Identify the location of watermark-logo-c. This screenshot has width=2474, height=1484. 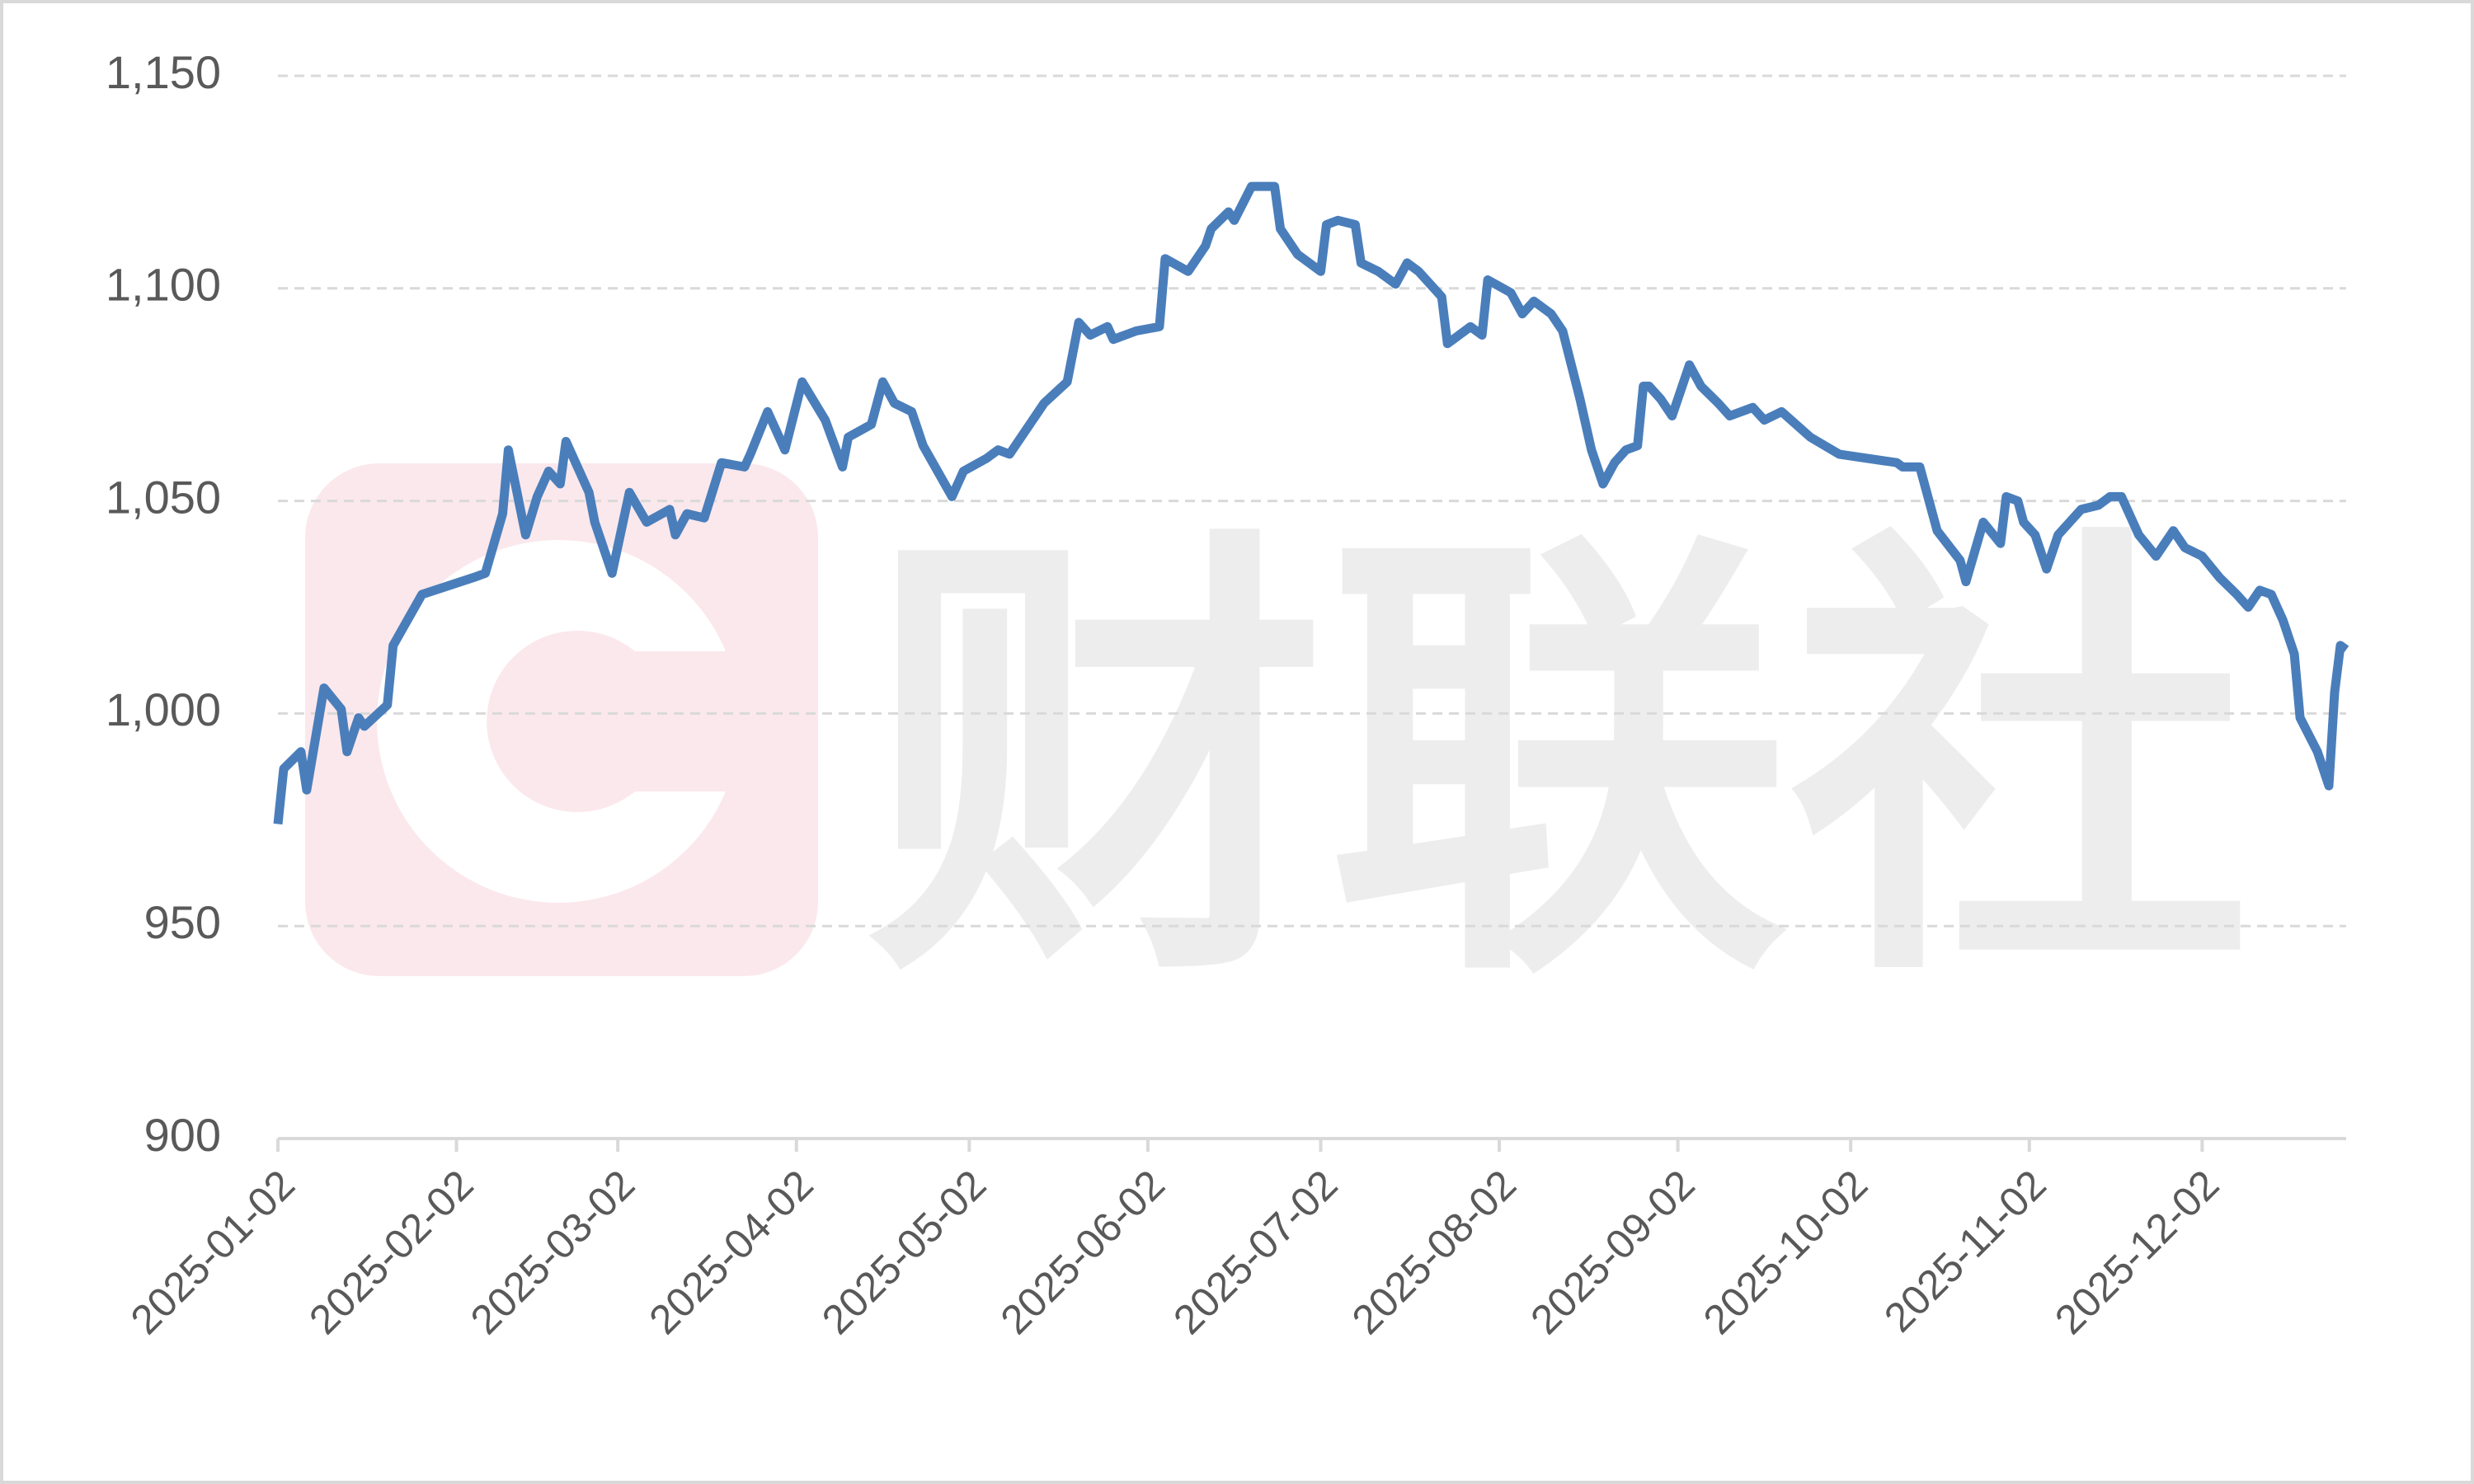
(551, 721).